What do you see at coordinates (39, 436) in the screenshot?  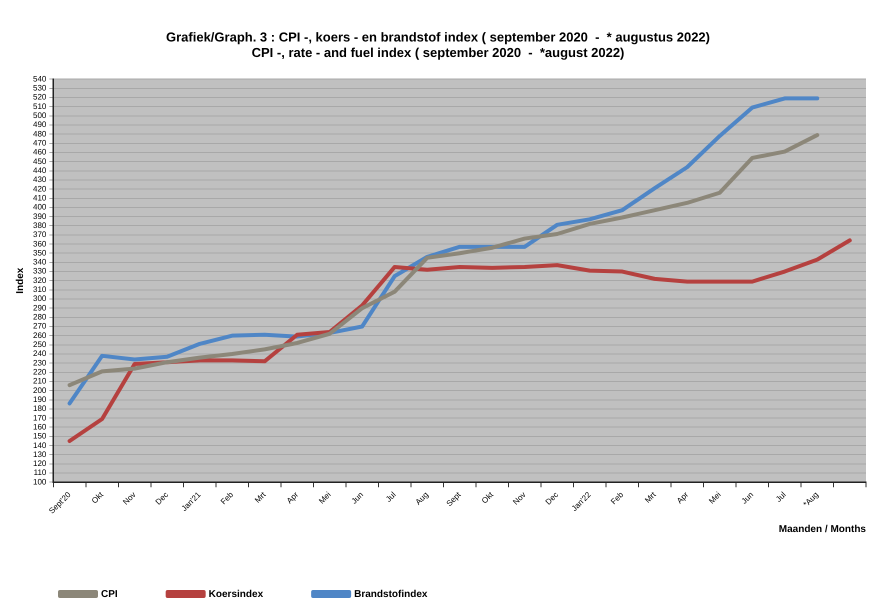 I see `y-tick-label: 150` at bounding box center [39, 436].